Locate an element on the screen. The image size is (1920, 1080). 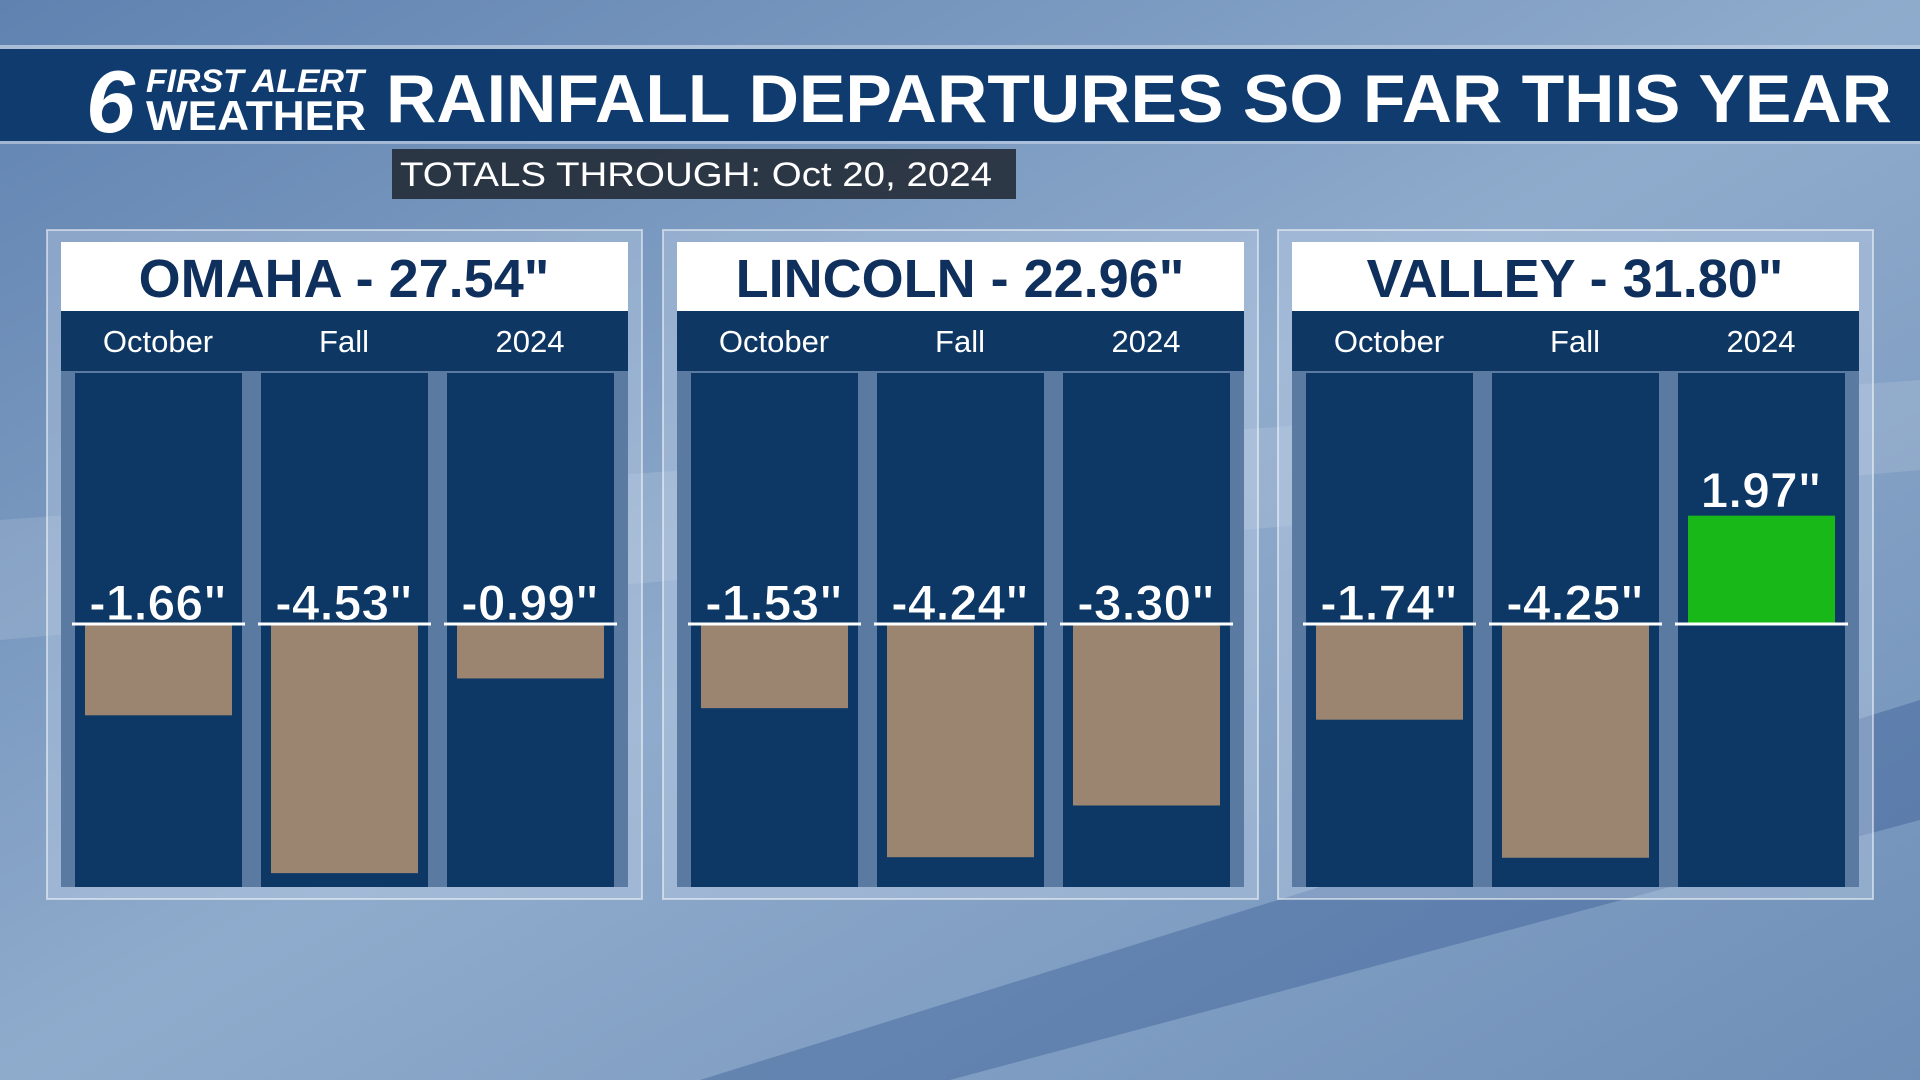
value-label: -1.66" is located at coordinates (158, 603).